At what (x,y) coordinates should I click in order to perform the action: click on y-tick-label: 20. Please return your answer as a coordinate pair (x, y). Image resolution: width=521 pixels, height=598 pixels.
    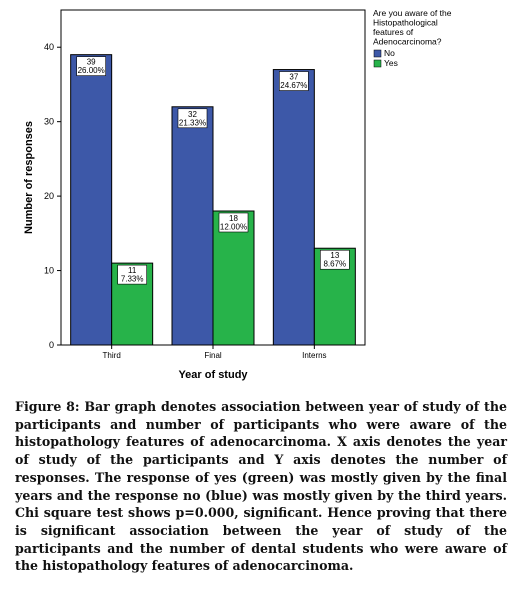
    Looking at the image, I should click on (49, 196).